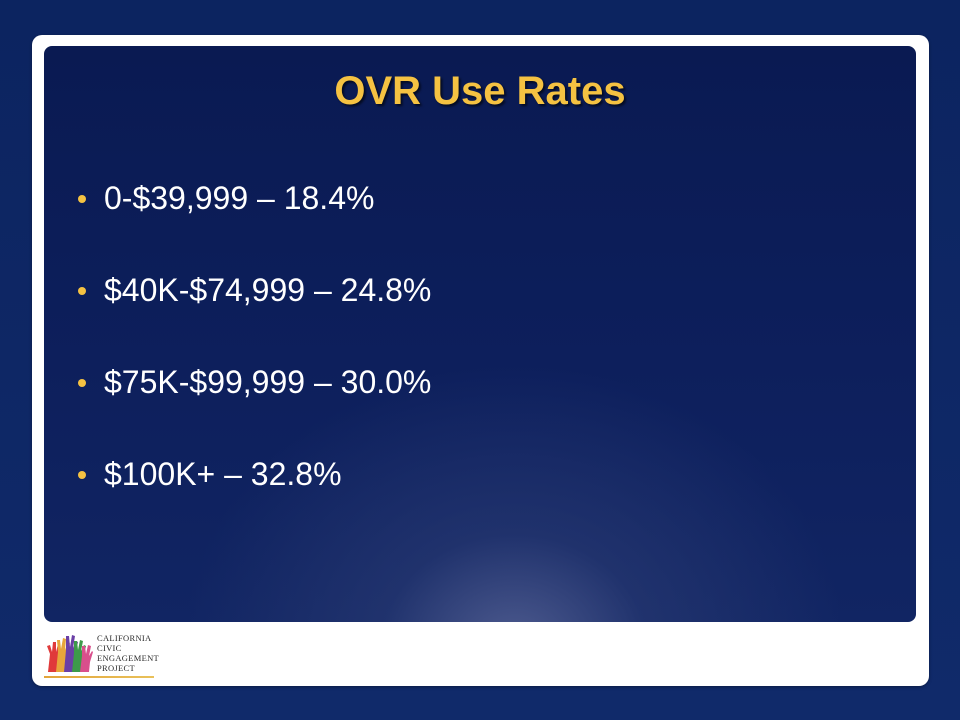 This screenshot has height=720, width=960. Describe the element at coordinates (268, 382) in the screenshot. I see `bullet-text: $75K-$99,999 – 30.0%` at that location.